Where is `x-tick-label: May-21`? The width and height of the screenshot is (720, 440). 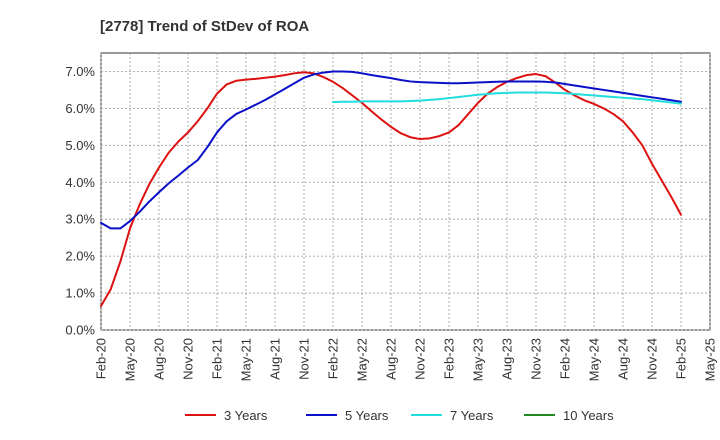 x-tick-label: May-21 is located at coordinates (246, 359).